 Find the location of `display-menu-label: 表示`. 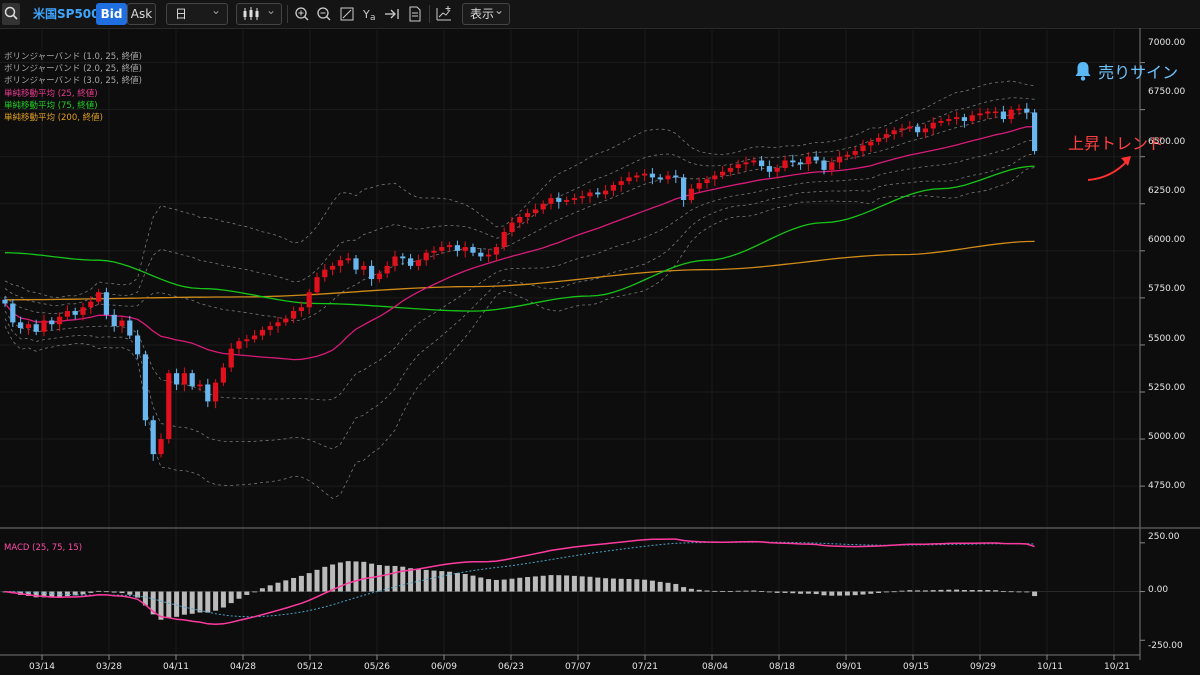

display-menu-label: 表示 is located at coordinates (482, 14).